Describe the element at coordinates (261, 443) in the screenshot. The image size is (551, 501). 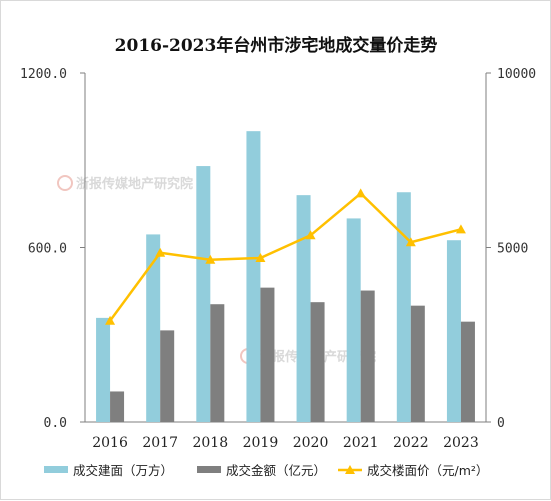
I see `x-tick-label: 2019` at that location.